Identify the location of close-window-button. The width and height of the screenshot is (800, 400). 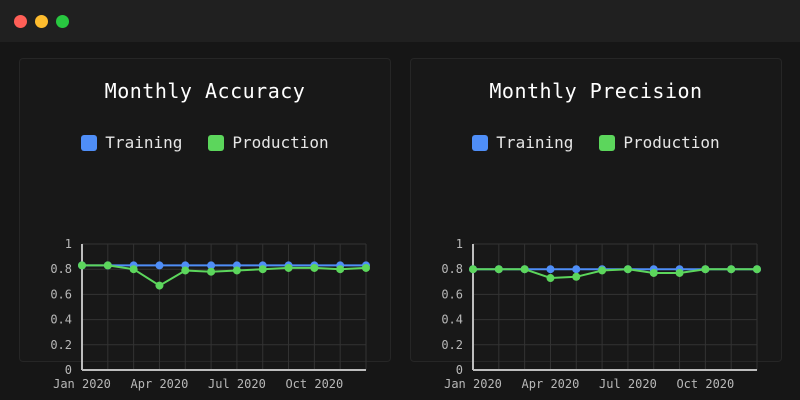
(20, 21).